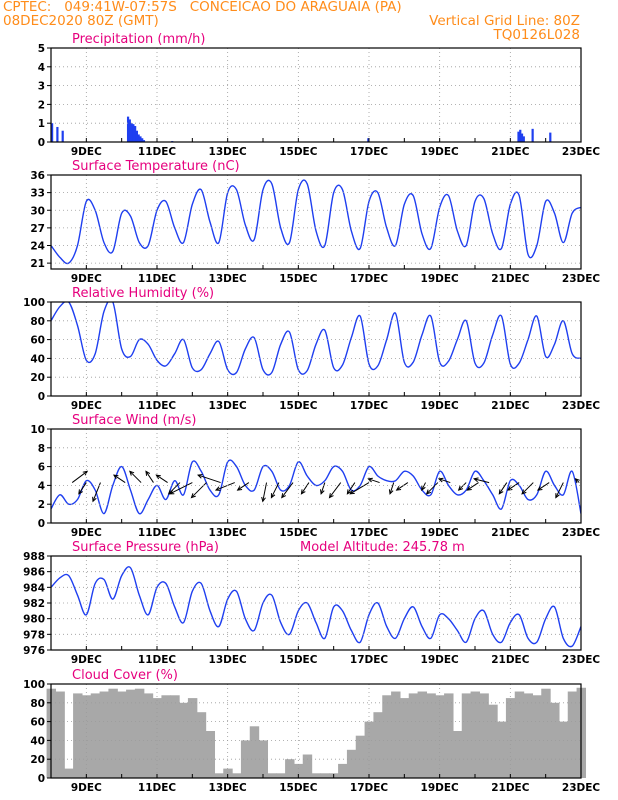 The width and height of the screenshot is (618, 800). I want to click on temp-xtick-label: 9DEC, so click(86, 279).